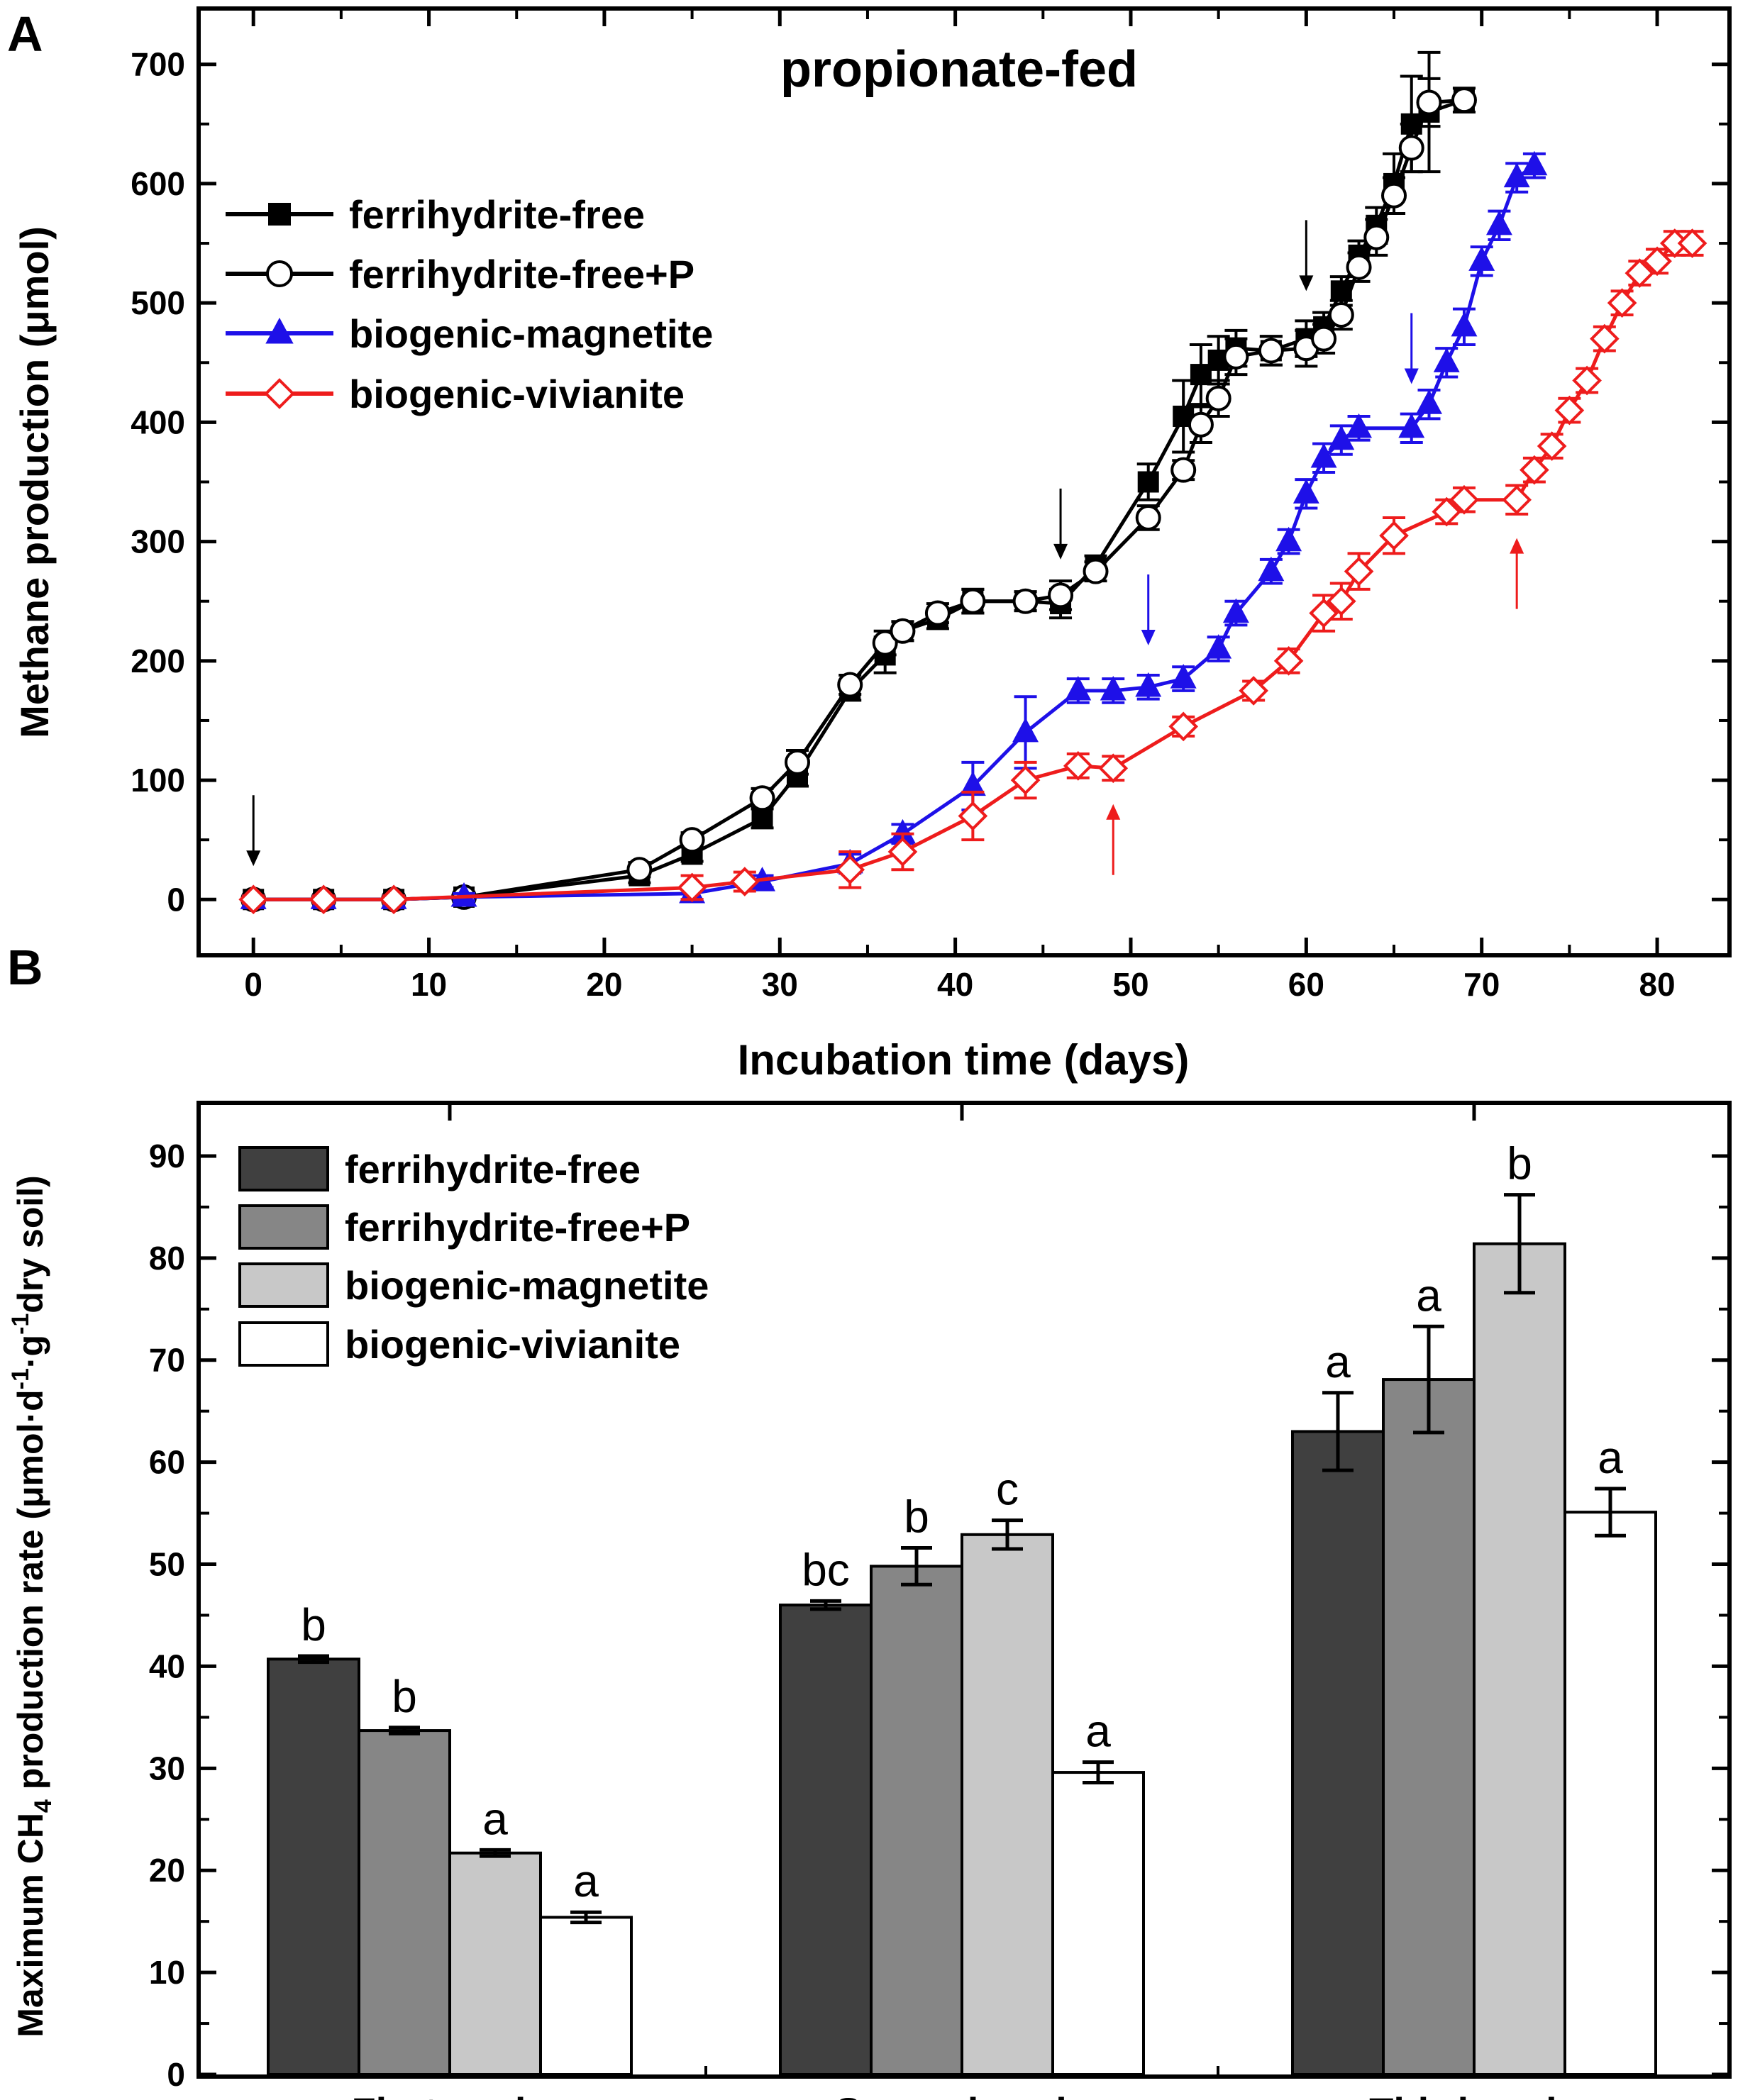 The height and width of the screenshot is (2100, 1738). Describe the element at coordinates (959, 69) in the screenshot. I see `panel-a-title: propionate-fed` at that location.